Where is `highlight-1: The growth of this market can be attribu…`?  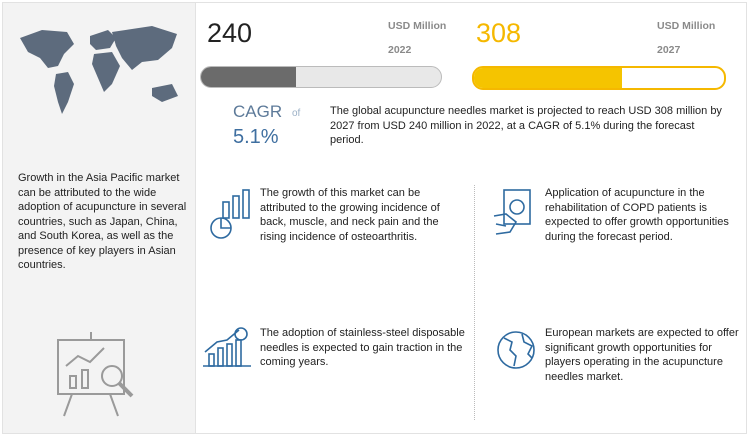
highlight-1: The growth of this market can be attribu… is located at coordinates (350, 215).